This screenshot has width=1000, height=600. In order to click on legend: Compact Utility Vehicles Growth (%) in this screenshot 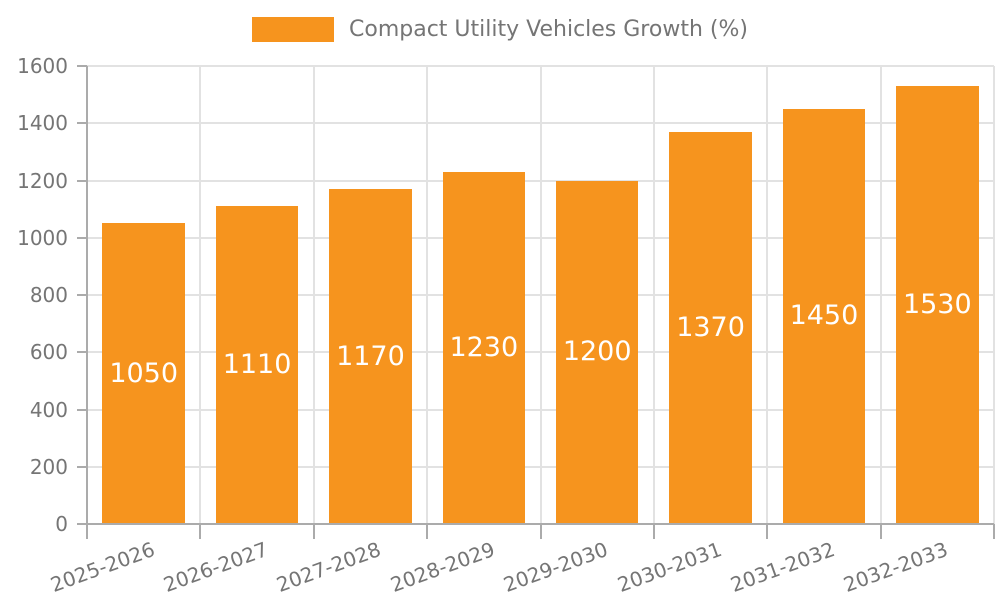, I will do `click(500, 29)`.